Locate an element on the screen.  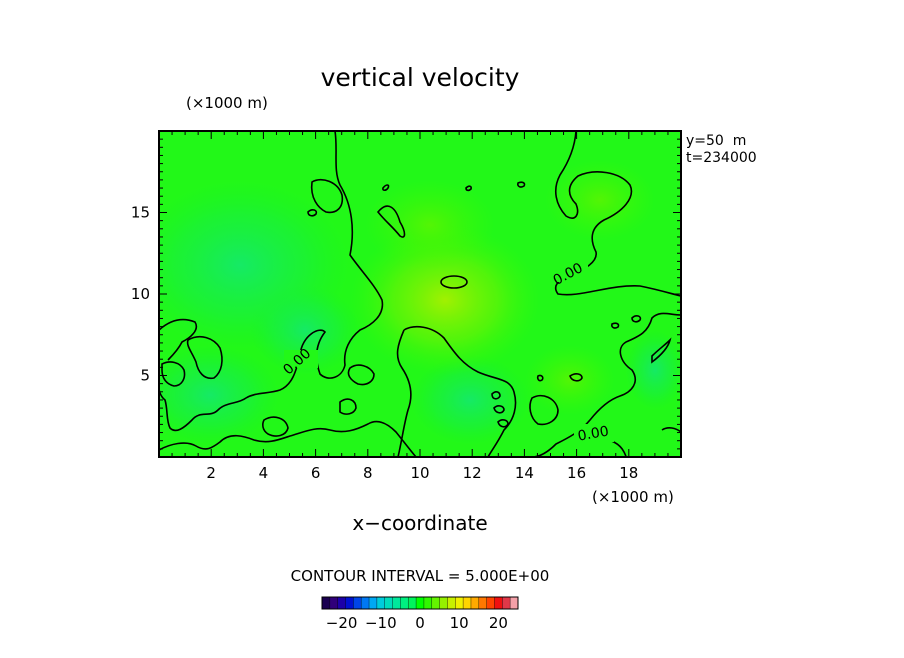
colorbar is located at coordinates (420, 603).